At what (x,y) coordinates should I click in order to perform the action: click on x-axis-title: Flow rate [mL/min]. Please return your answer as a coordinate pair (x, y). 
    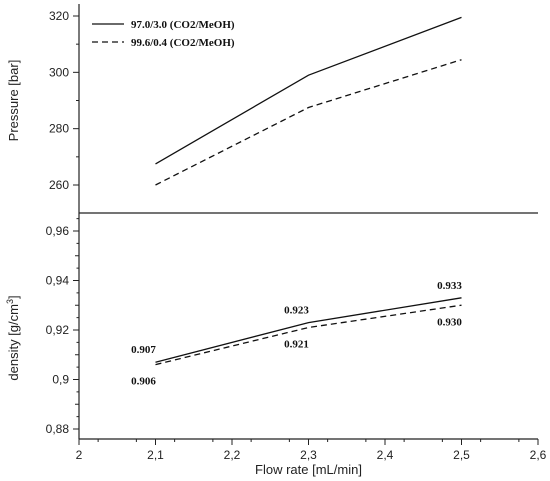
    Looking at the image, I should click on (308, 469).